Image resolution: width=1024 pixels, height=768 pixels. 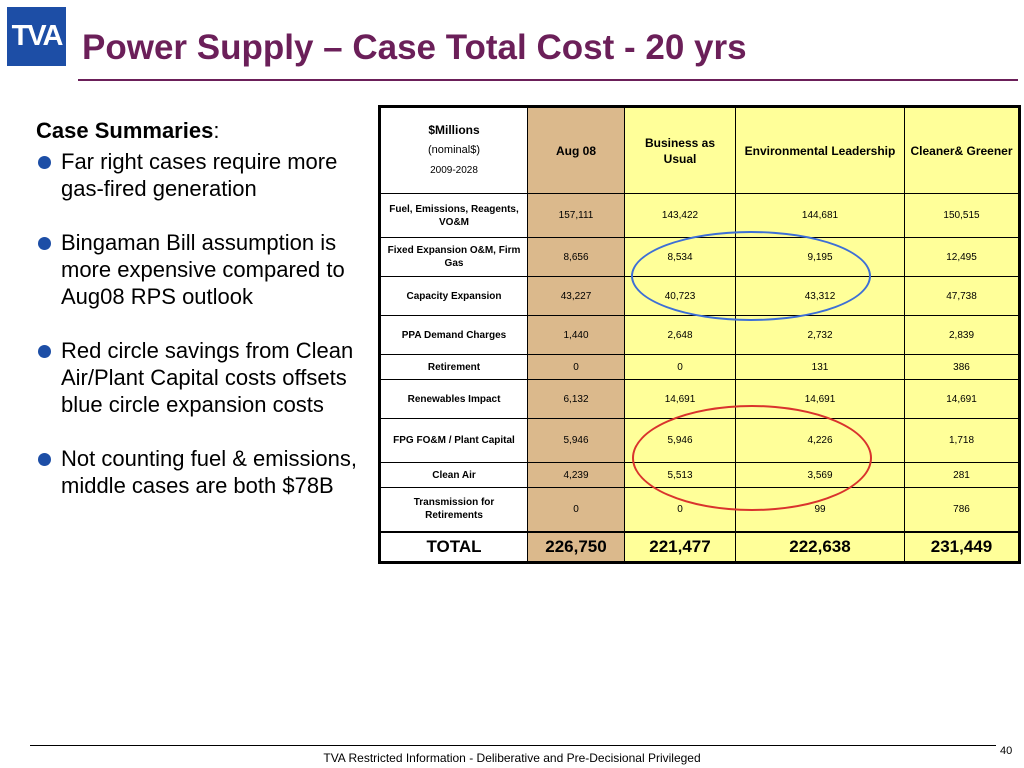 I want to click on table-cell: 2,839, so click(x=962, y=335).